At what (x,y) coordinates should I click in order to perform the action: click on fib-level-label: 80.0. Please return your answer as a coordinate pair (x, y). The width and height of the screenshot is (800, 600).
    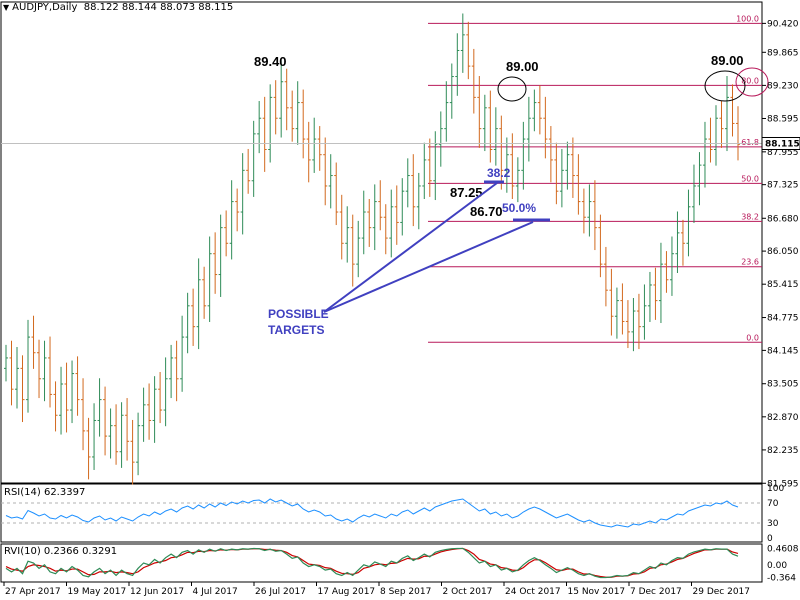
    Looking at the image, I should click on (750, 80).